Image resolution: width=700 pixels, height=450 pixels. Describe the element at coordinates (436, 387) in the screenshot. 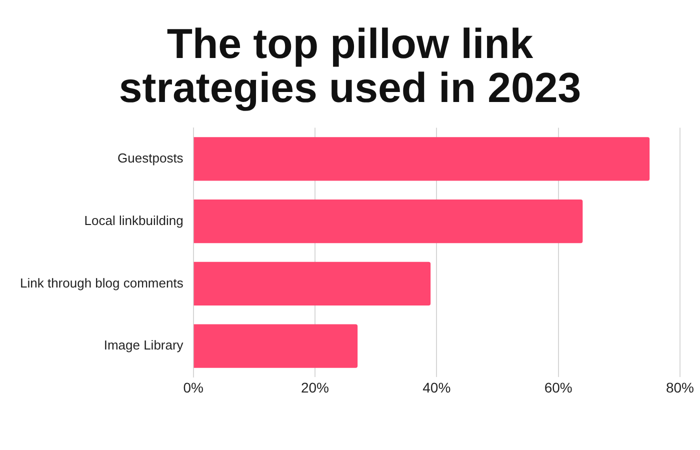

I see `x-tick-label: 40%` at that location.